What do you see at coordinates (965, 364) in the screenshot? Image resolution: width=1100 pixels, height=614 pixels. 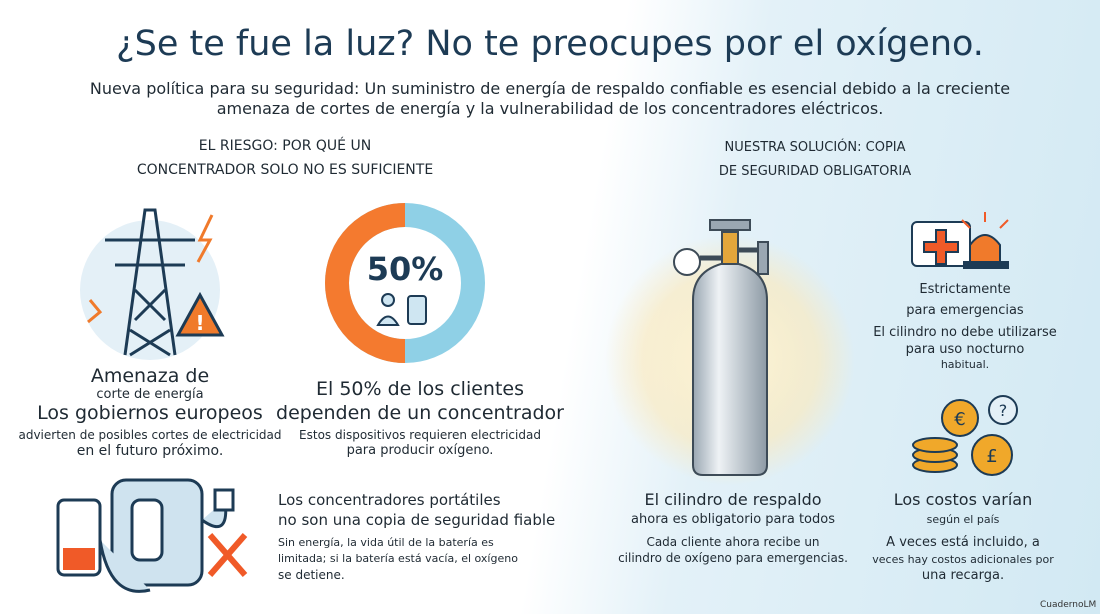 I see `card-text: habitual.` at bounding box center [965, 364].